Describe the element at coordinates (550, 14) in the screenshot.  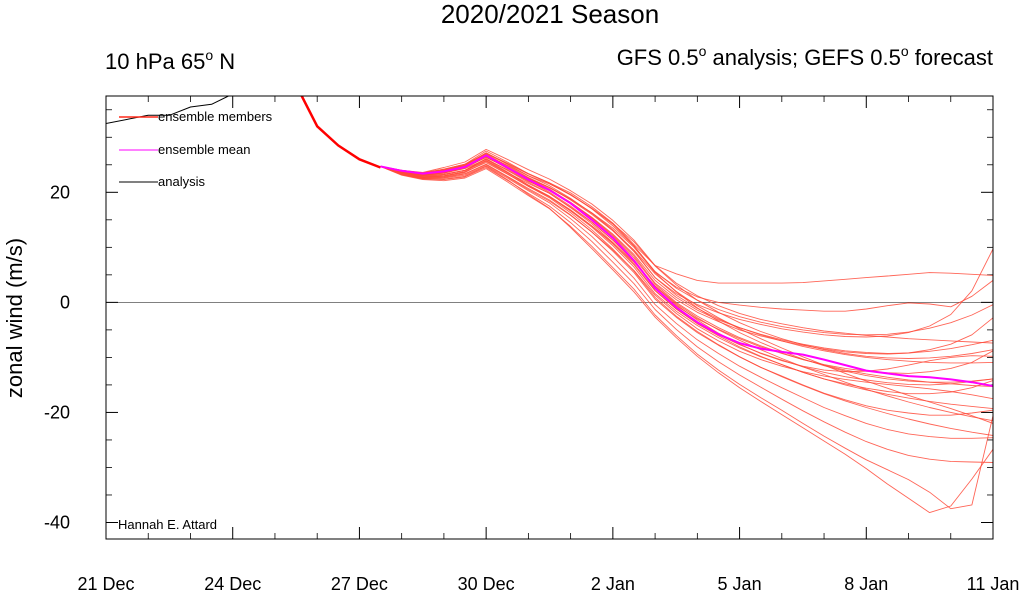
I see `chart-title: 2020/2021 Season` at that location.